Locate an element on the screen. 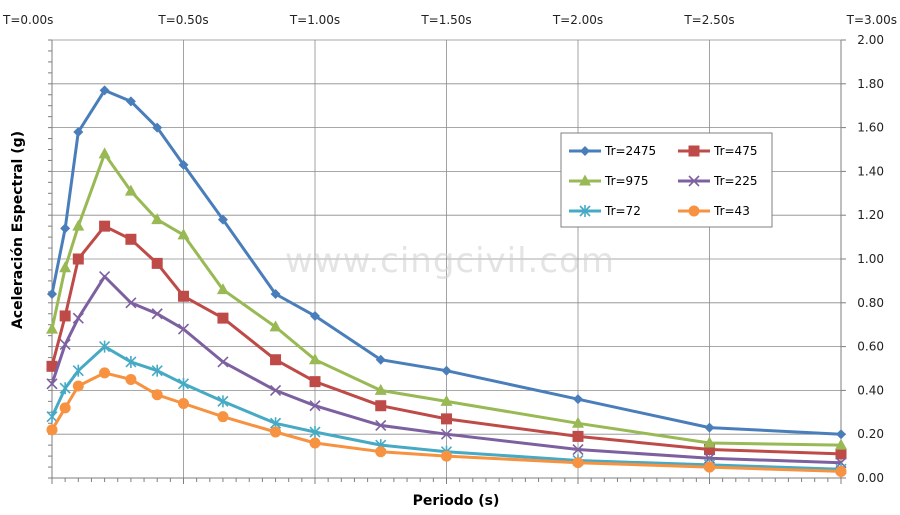  y-tick-label: 0.20 is located at coordinates (870, 434).